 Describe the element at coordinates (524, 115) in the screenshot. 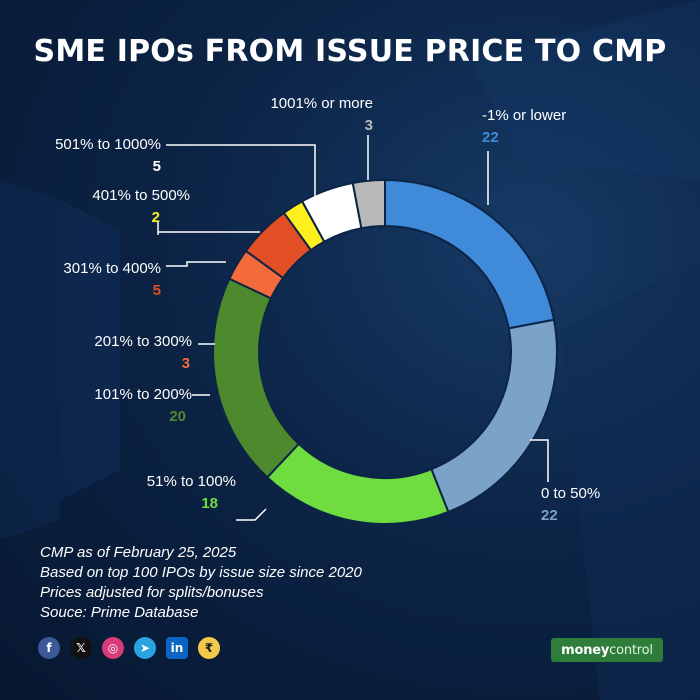

I see `category-label-0: -1% or lower` at that location.